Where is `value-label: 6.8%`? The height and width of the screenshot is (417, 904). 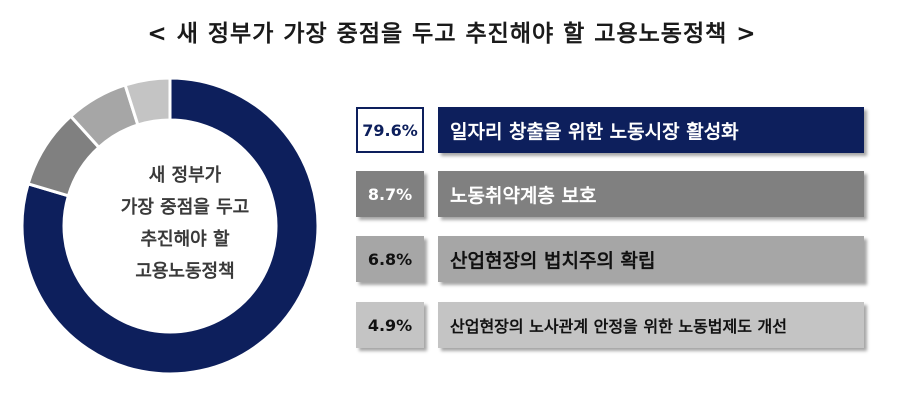
value-label: 6.8% is located at coordinates (390, 259).